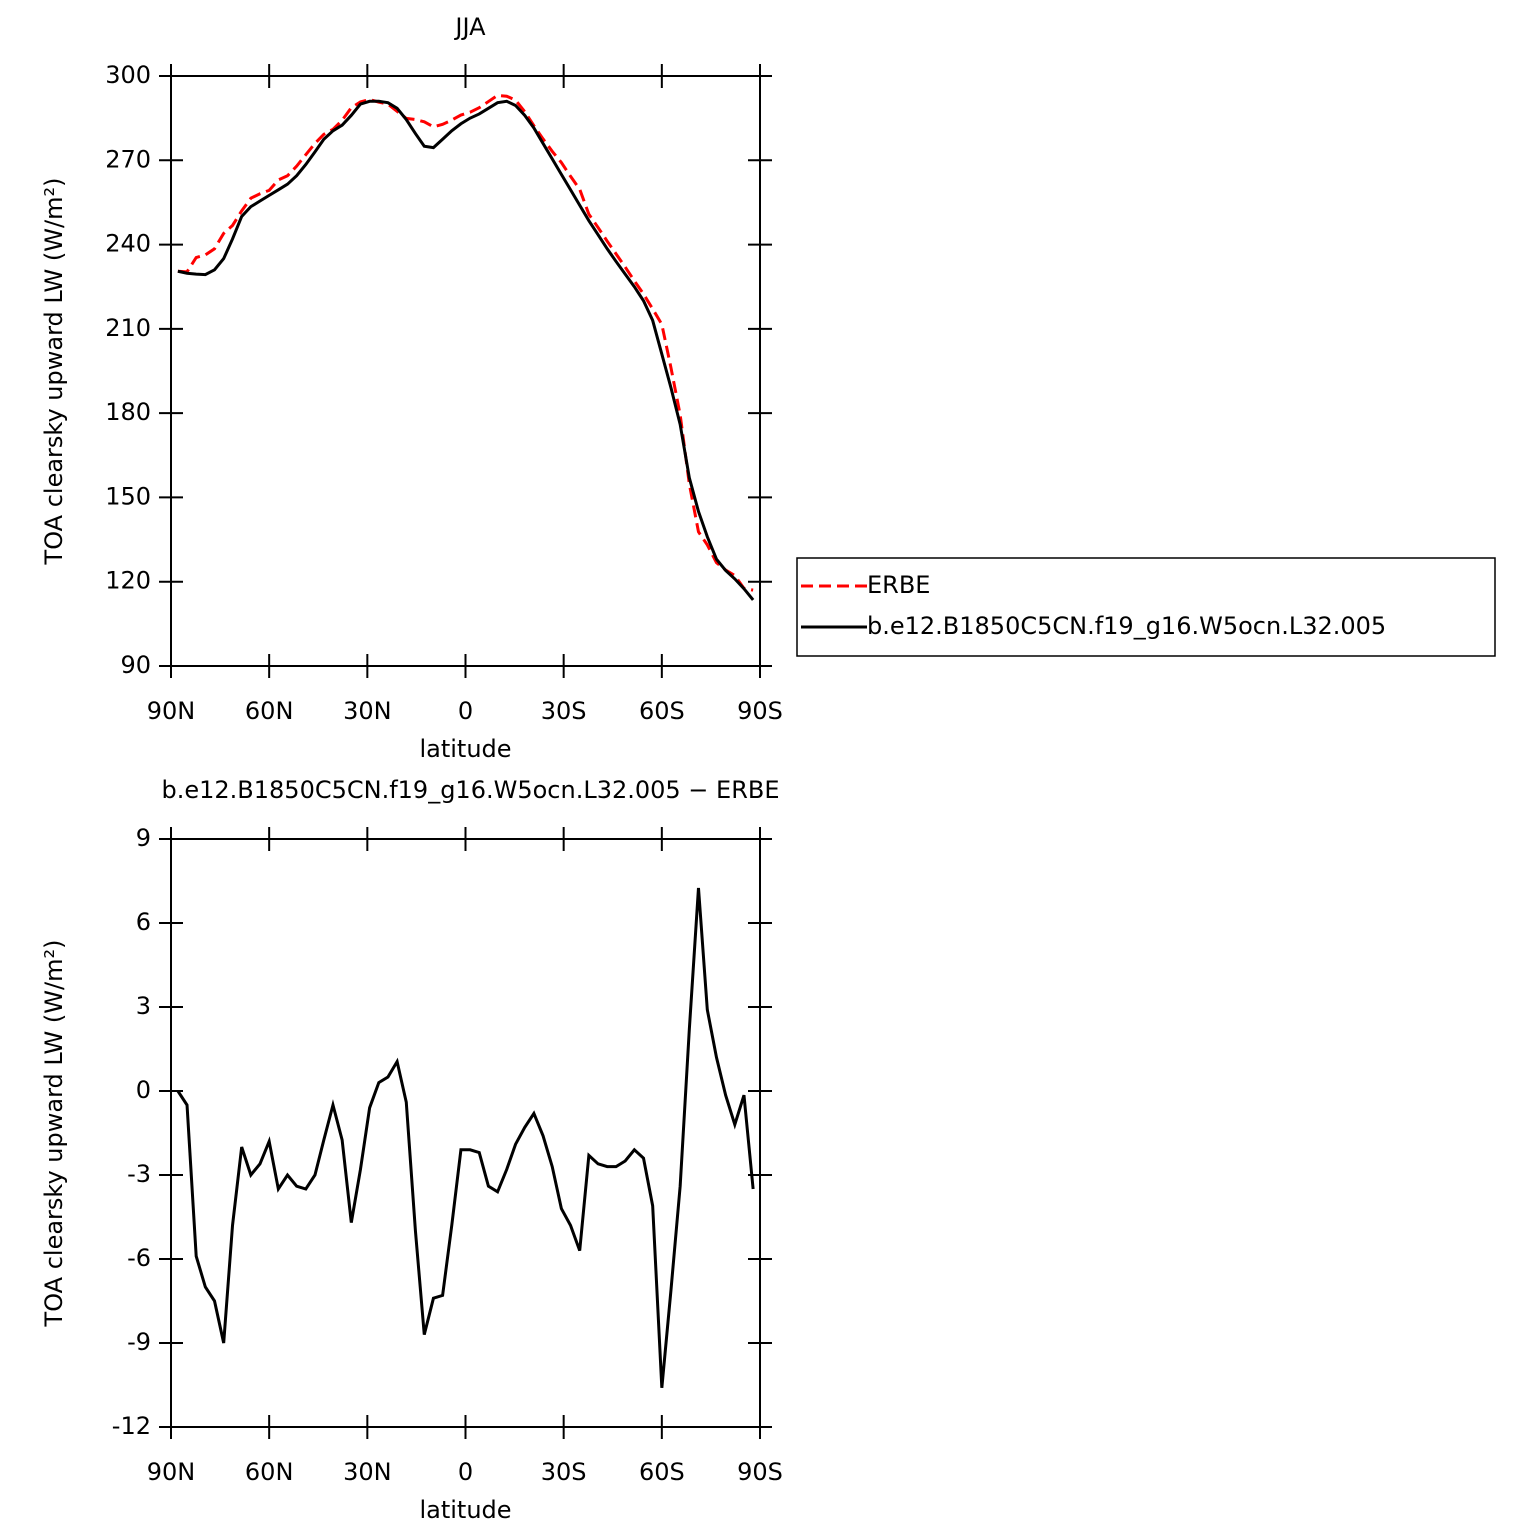 This screenshot has height=1535, width=1535. Describe the element at coordinates (143, 1090) in the screenshot. I see `y-tick-label: 0` at that location.